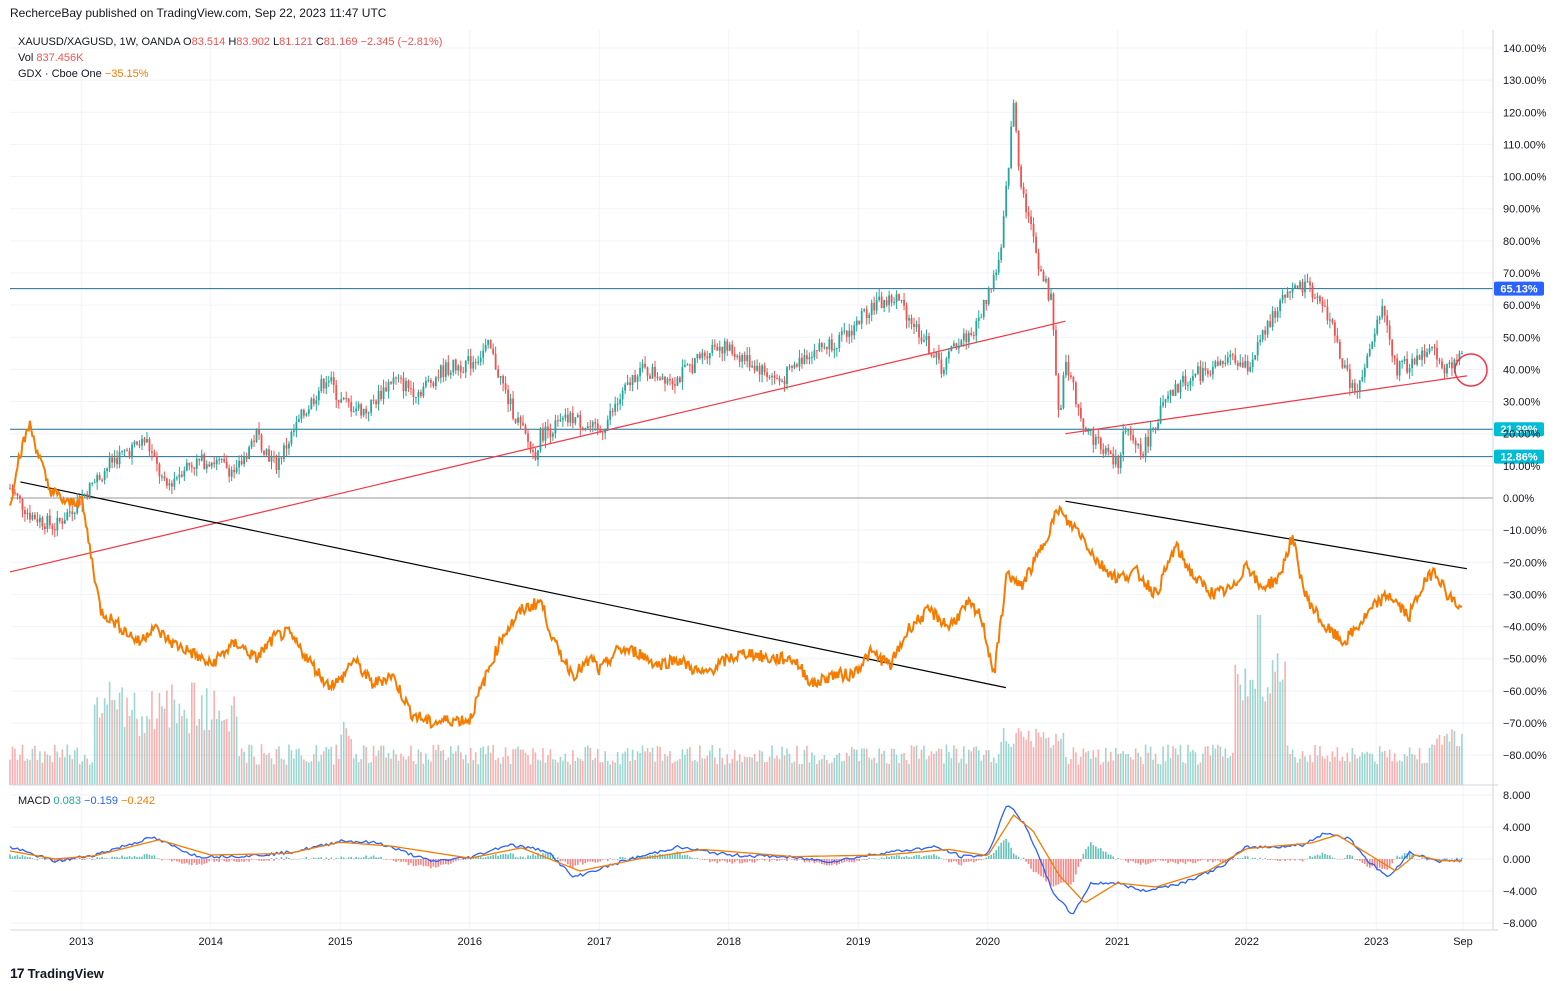 The height and width of the screenshot is (991, 1567). Describe the element at coordinates (1525, 531) in the screenshot. I see `y-tick-label: −10.00%` at that location.